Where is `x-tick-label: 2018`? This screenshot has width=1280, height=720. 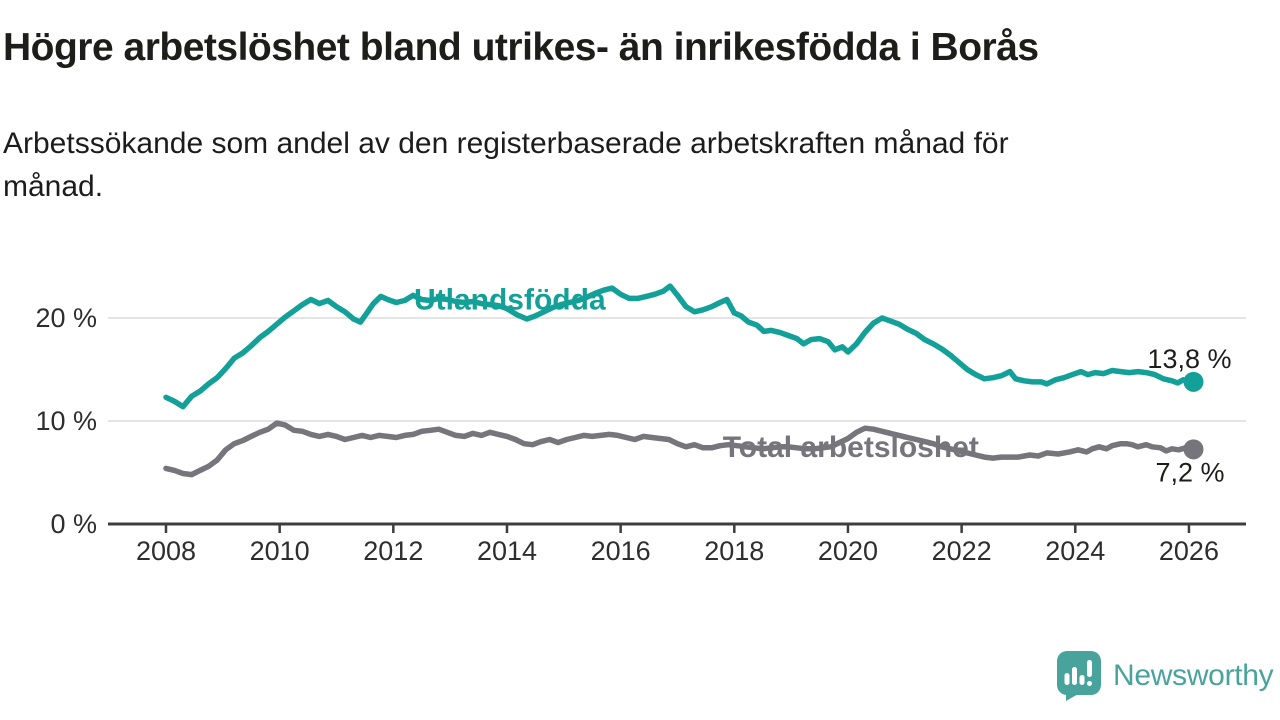
x-tick-label: 2018 is located at coordinates (734, 551).